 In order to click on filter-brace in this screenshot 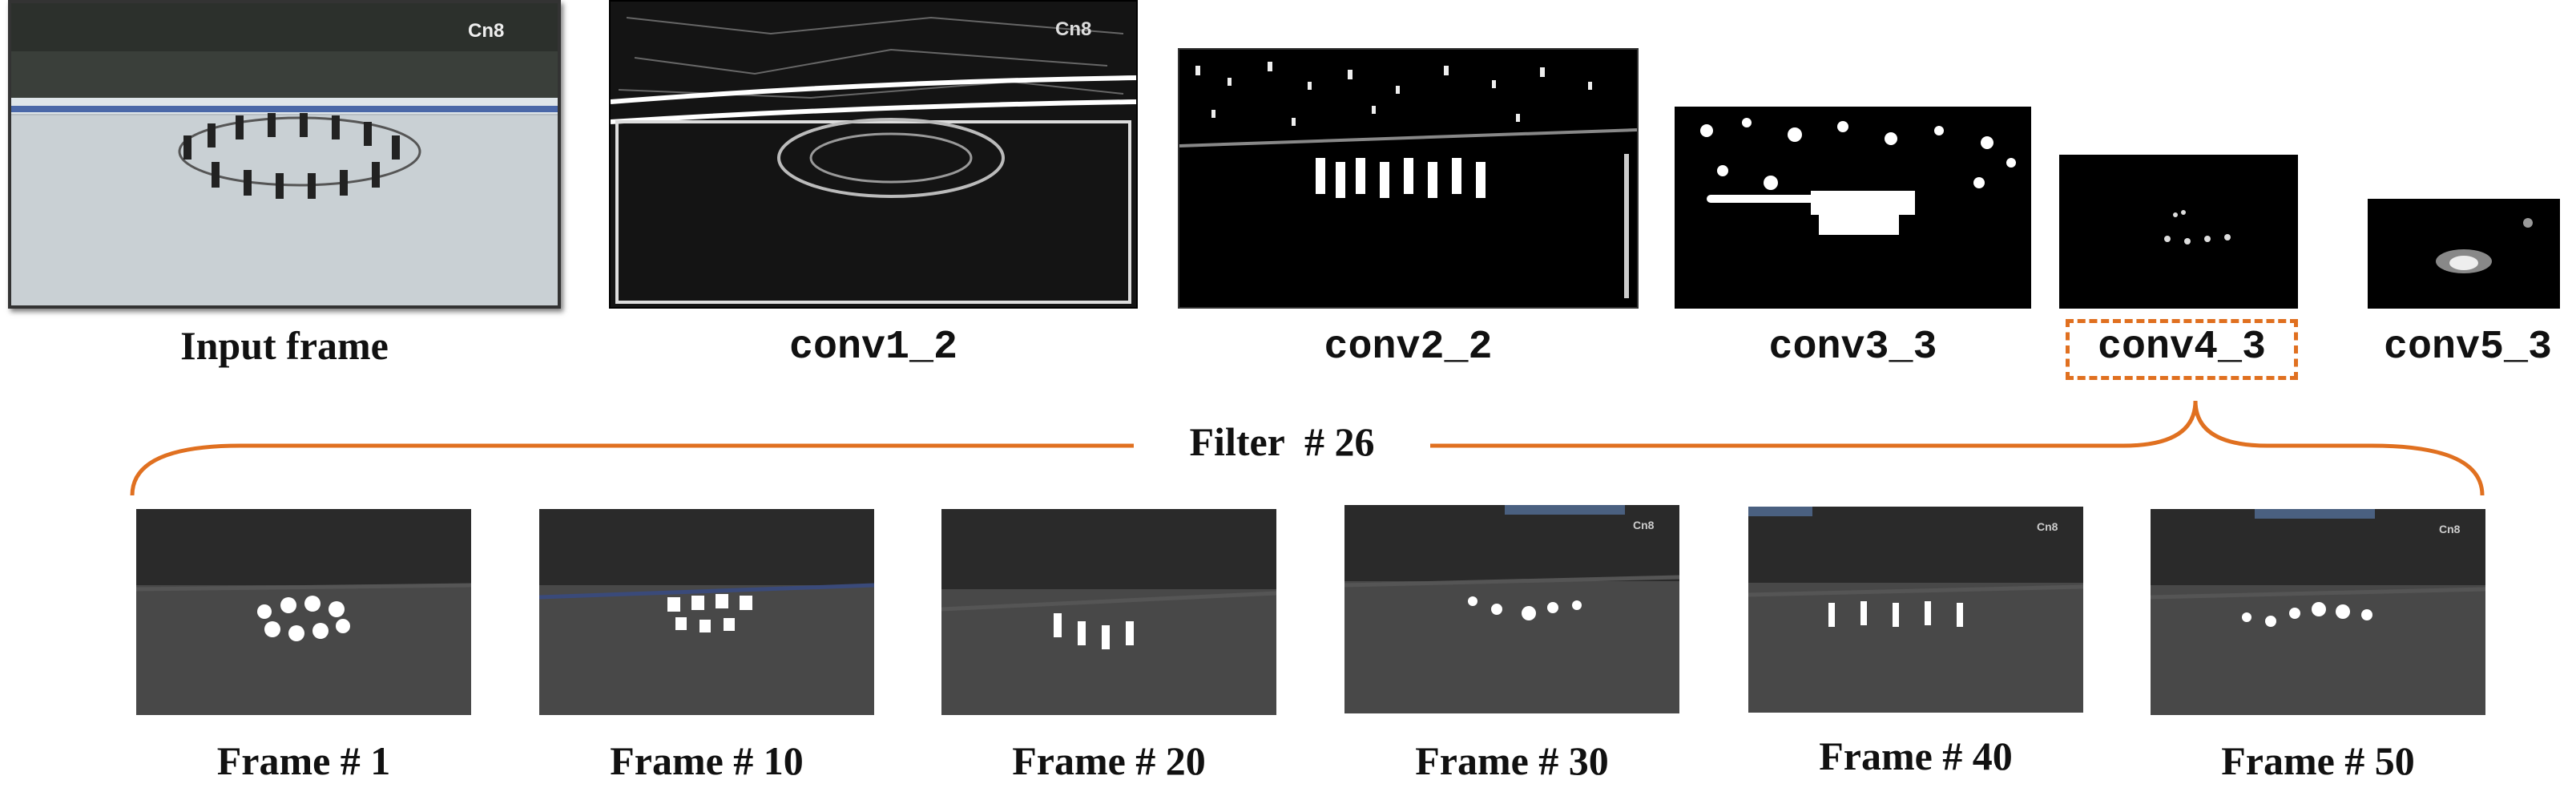, I will do `click(1307, 448)`.